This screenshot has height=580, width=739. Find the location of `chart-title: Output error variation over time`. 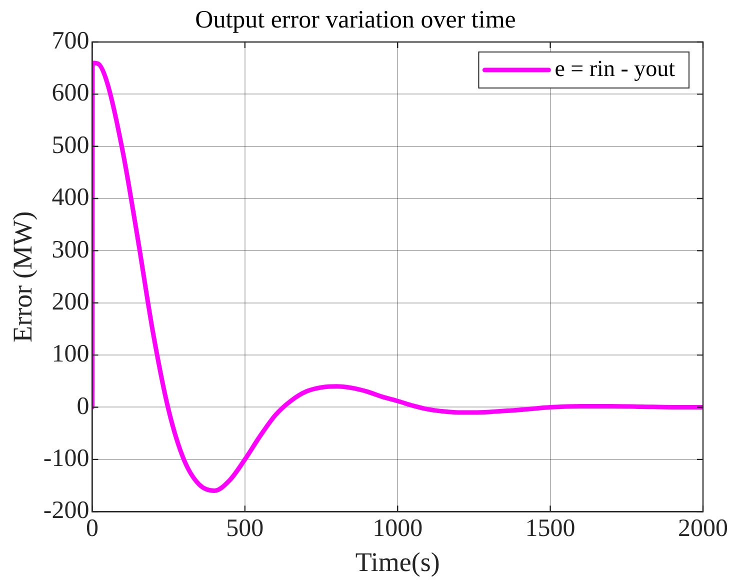

chart-title: Output error variation over time is located at coordinates (355, 20).